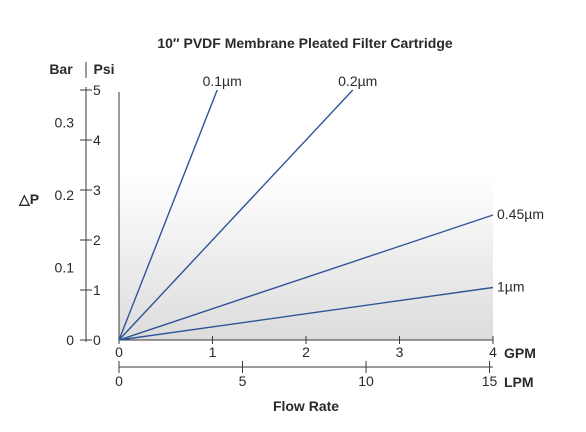 Image resolution: width=586 pixels, height=432 pixels. What do you see at coordinates (366, 381) in the screenshot?
I see `x2-tick-label: 10` at bounding box center [366, 381].